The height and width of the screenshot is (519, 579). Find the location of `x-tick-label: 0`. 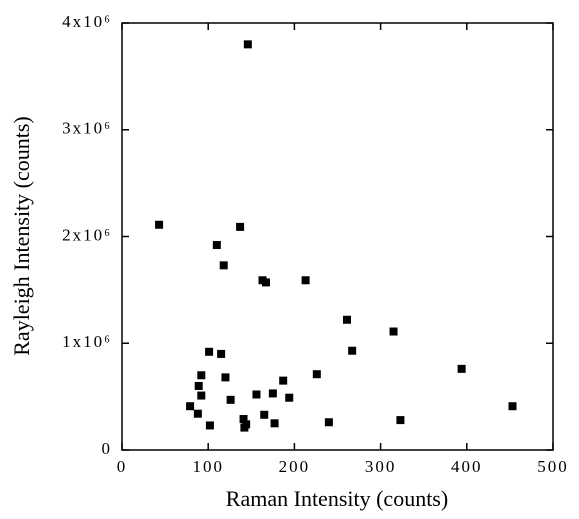

x-tick-label: 0 is located at coordinates (122, 466).